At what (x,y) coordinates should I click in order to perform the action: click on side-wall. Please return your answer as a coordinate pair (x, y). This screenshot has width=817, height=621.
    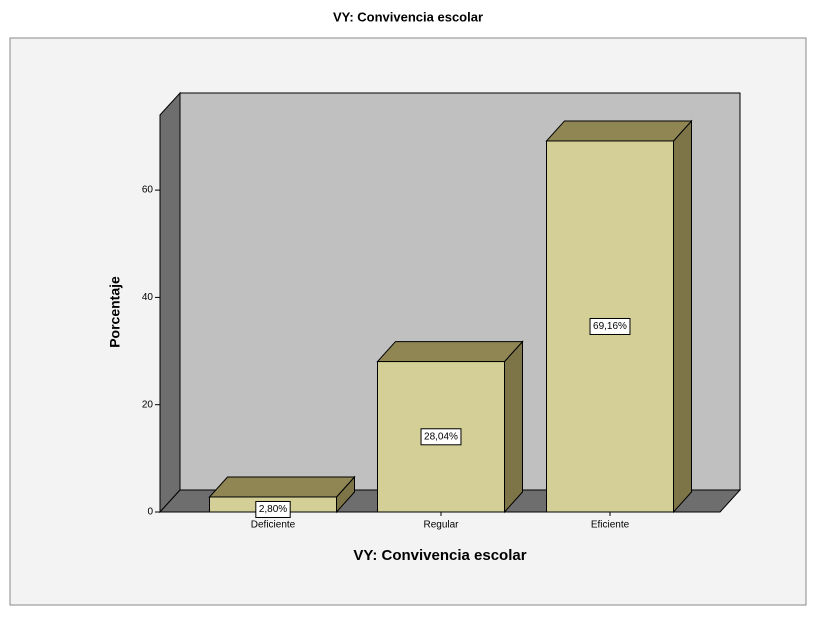
    Looking at the image, I should click on (170, 302).